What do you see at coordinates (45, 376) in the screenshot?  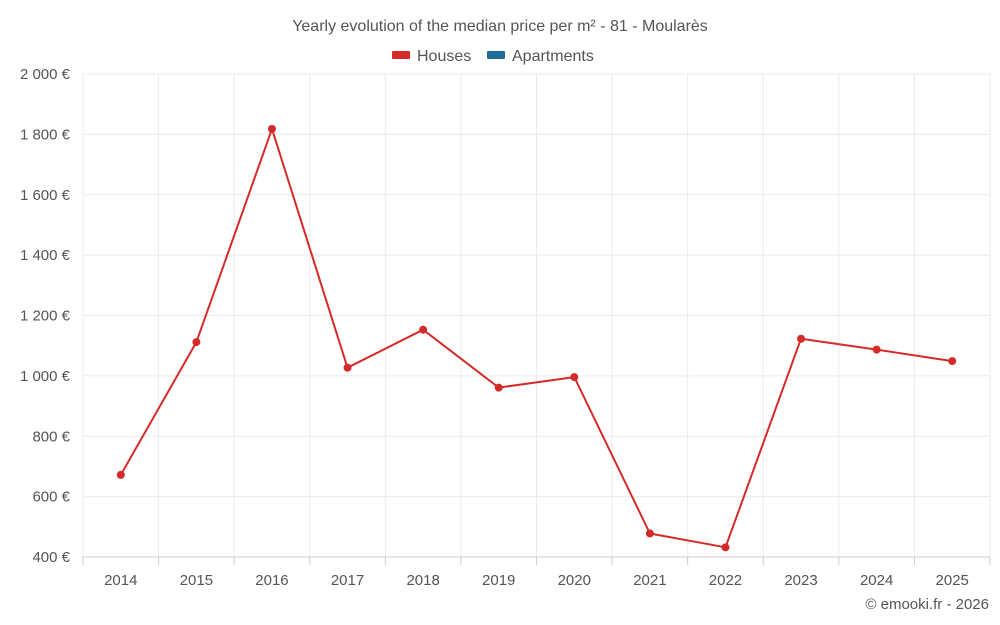 I see `y-tick-label: 1 000 €` at bounding box center [45, 376].